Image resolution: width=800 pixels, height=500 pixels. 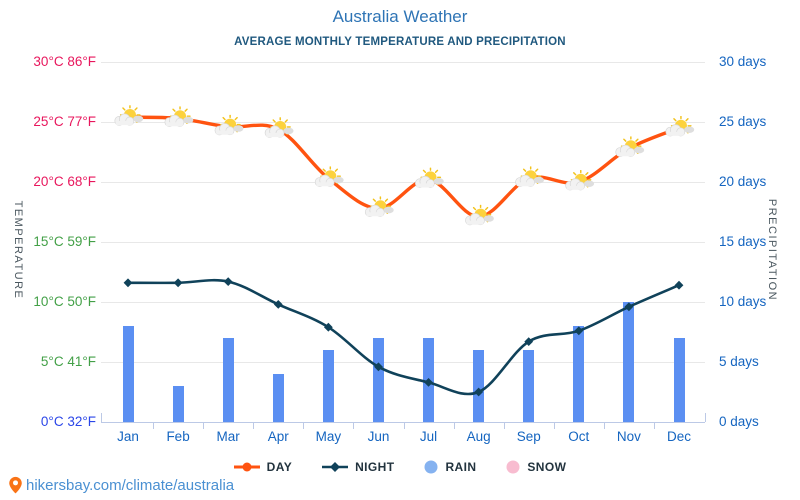 What do you see at coordinates (431, 467) in the screenshot?
I see `rain-legend-marker-icon` at bounding box center [431, 467].